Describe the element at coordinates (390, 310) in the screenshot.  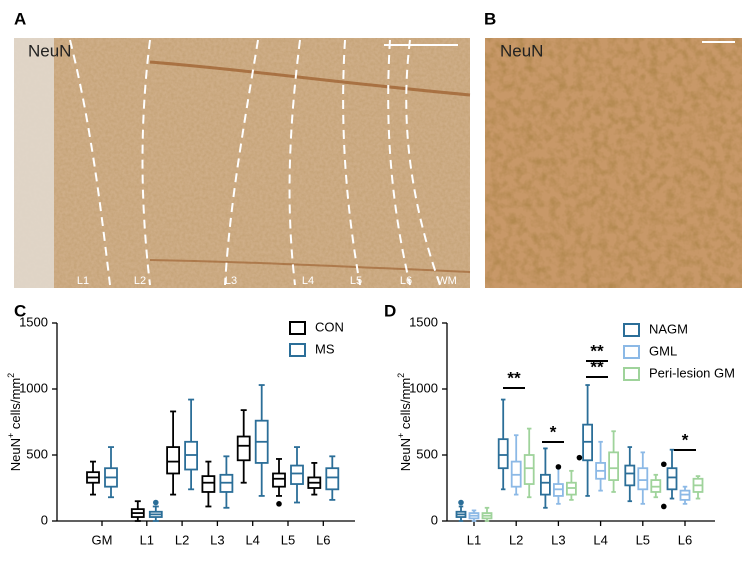
I see `panel-label: D` at that location.